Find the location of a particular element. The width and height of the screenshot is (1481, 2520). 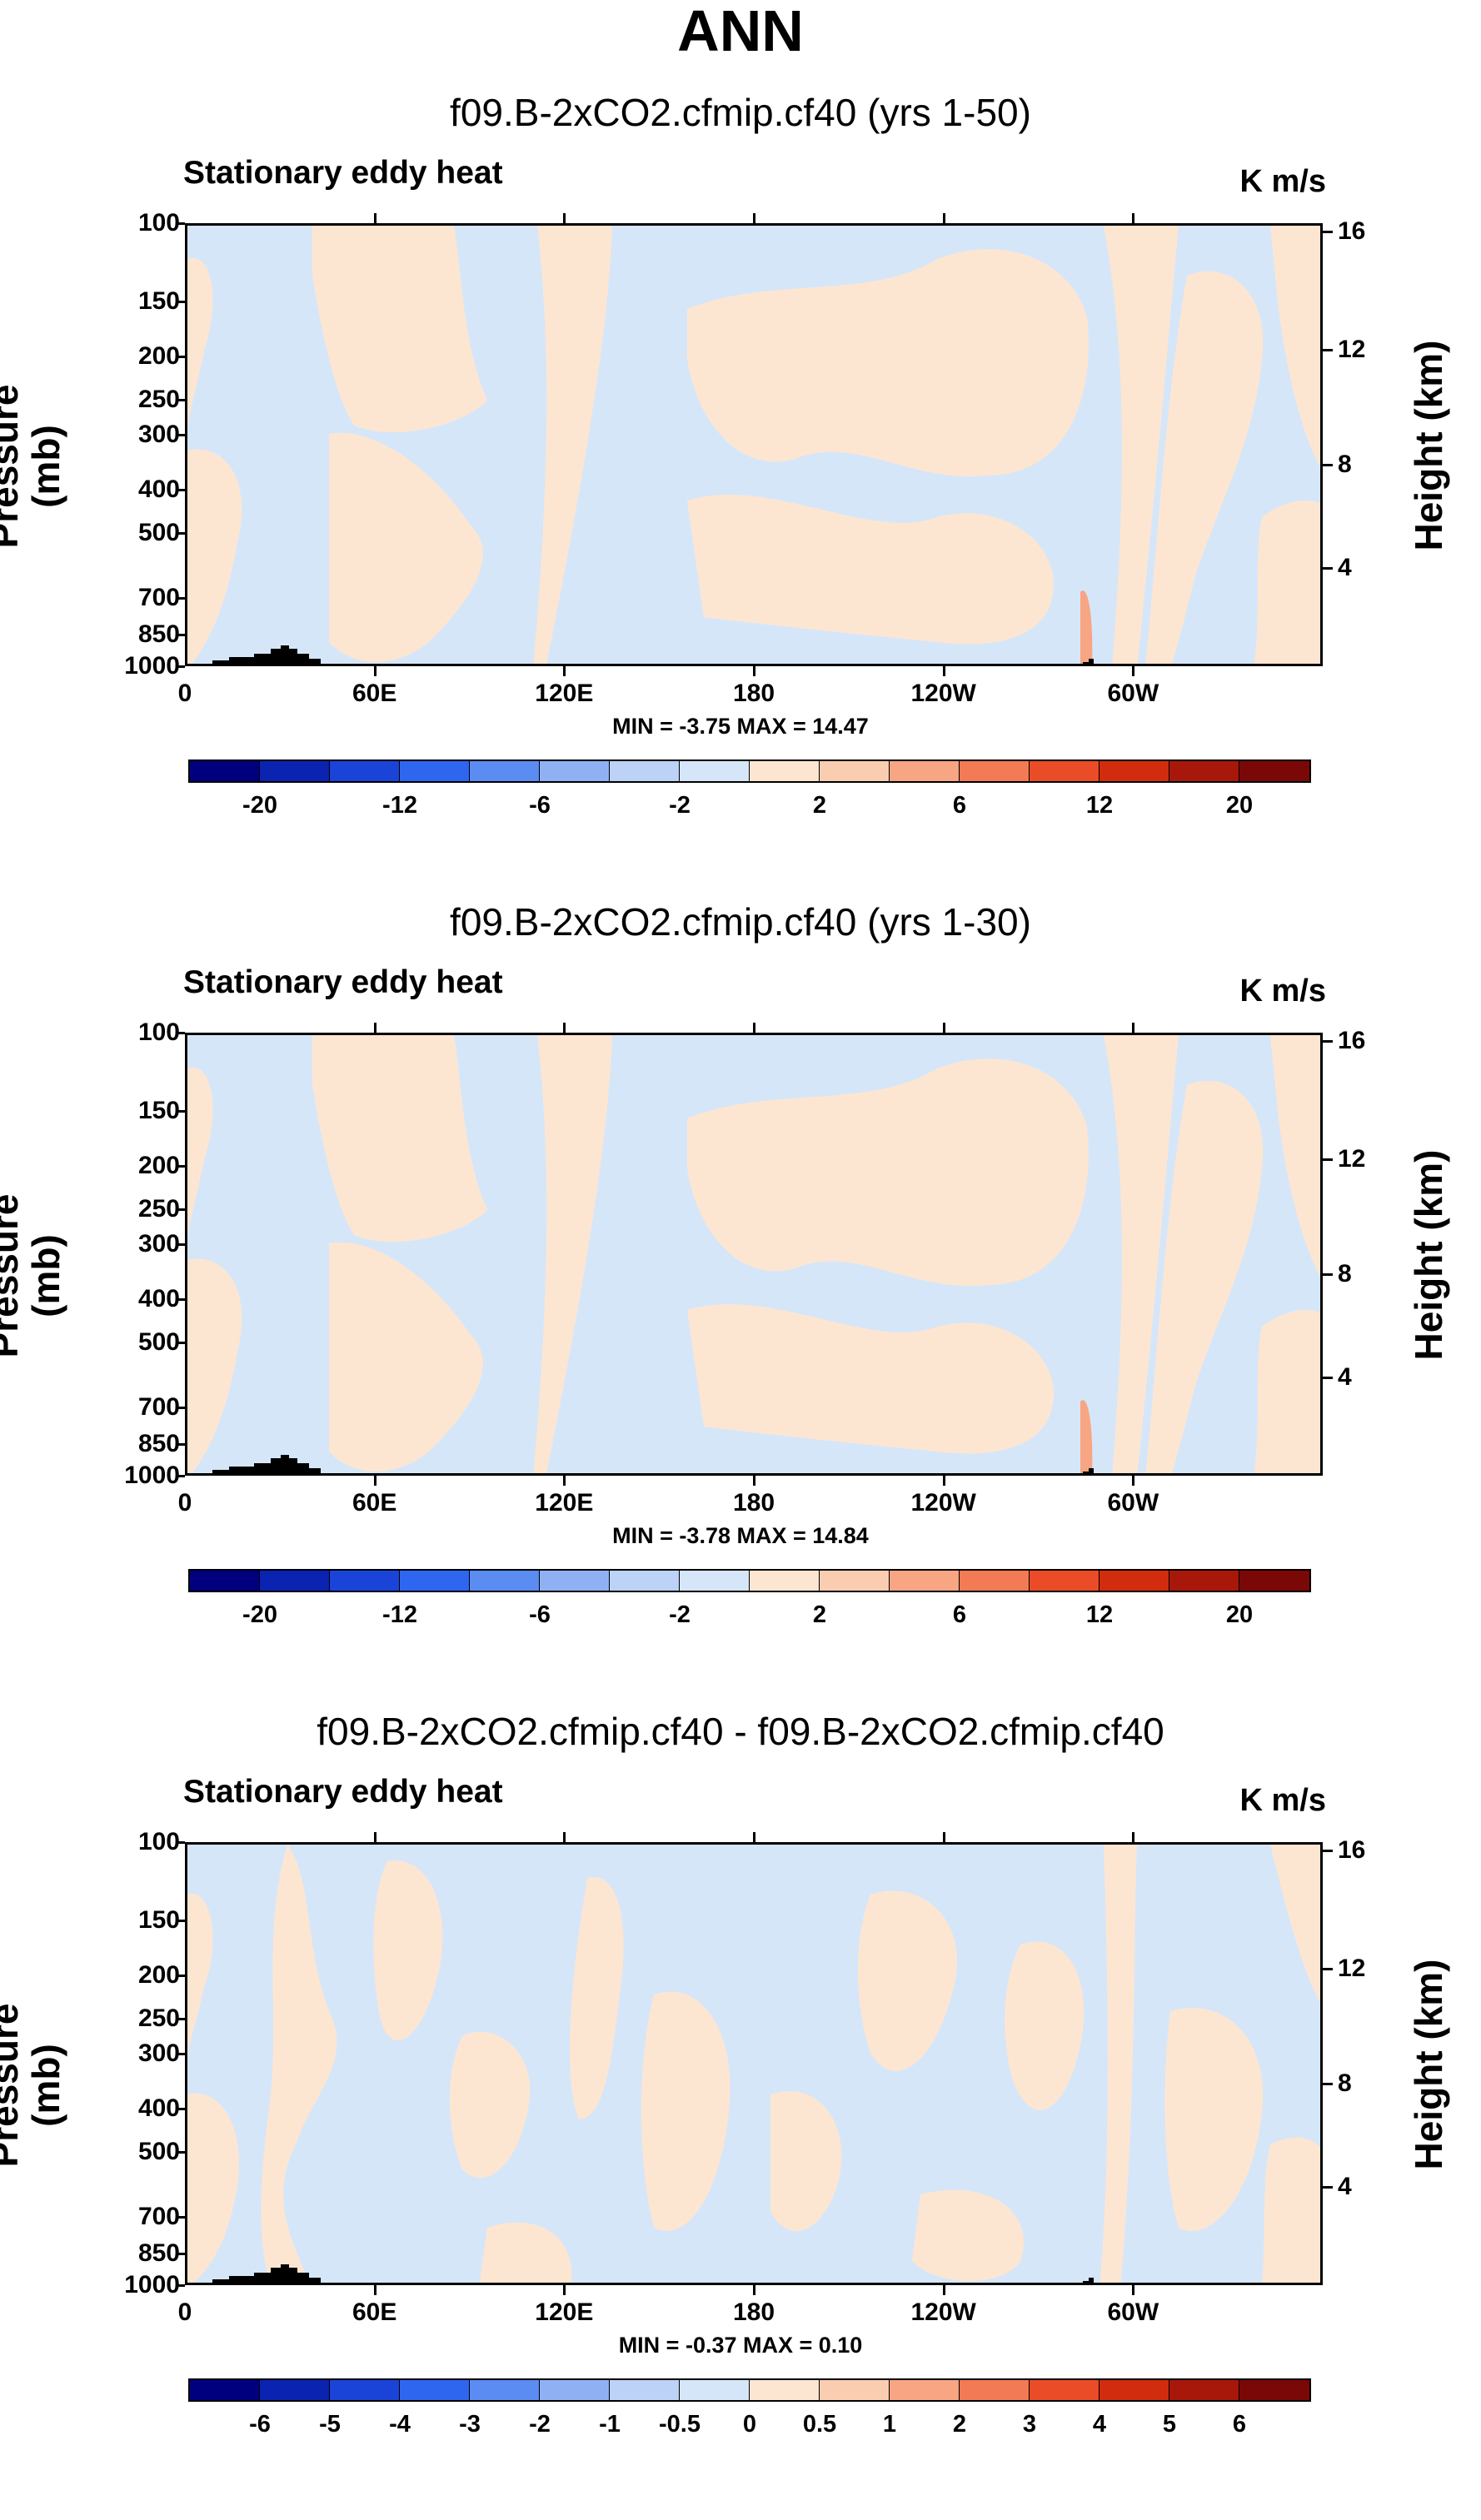

colorbar-label: -12 is located at coordinates (399, 805).